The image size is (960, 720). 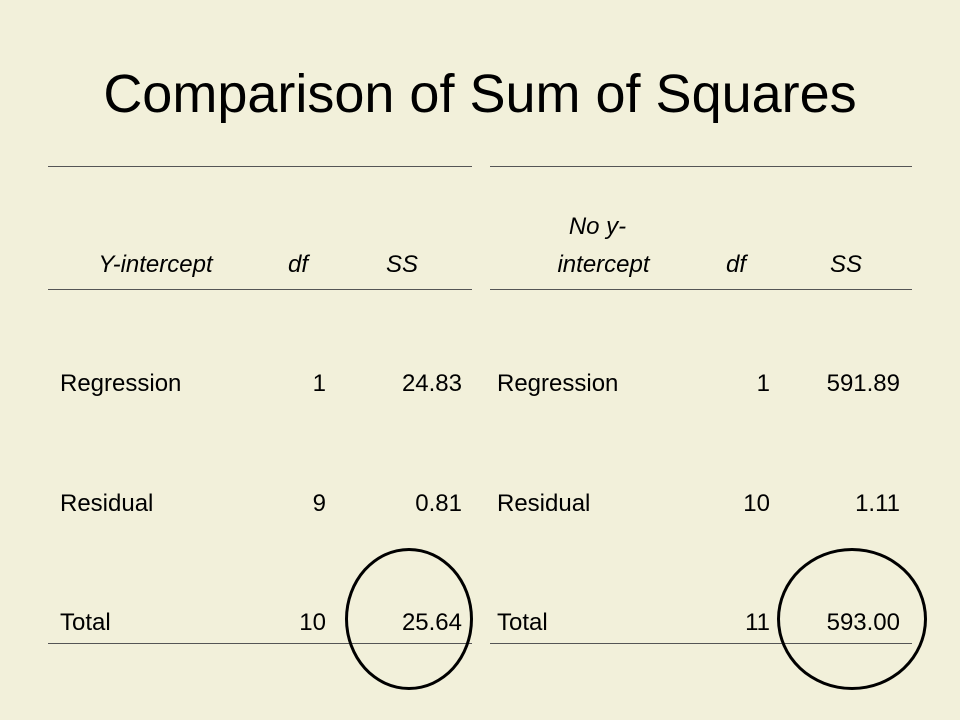 What do you see at coordinates (863, 383) in the screenshot?
I see `right-row-ss: 591.89` at bounding box center [863, 383].